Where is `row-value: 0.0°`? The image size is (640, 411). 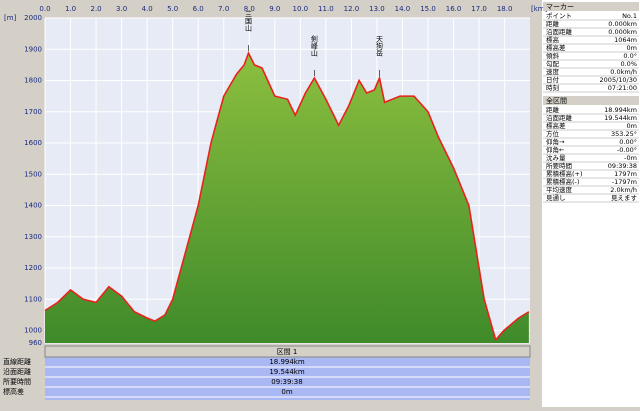
row-value: 0.0° is located at coordinates (630, 56).